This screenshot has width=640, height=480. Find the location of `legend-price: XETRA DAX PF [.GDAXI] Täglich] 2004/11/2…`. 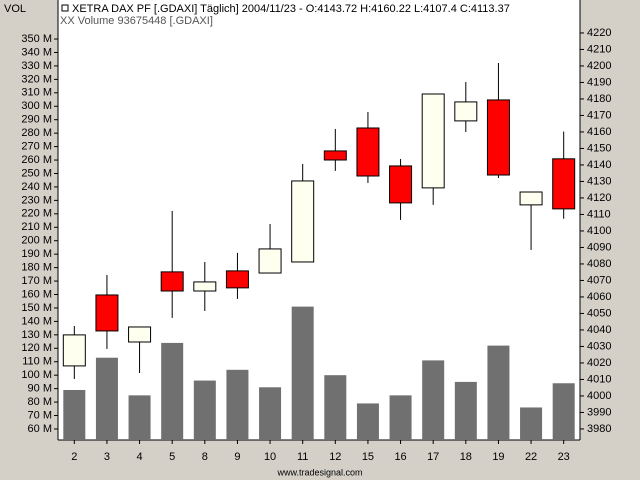

legend-price: XETRA DAX PF [.GDAXI] Täglich] 2004/11/2… is located at coordinates (291, 9).